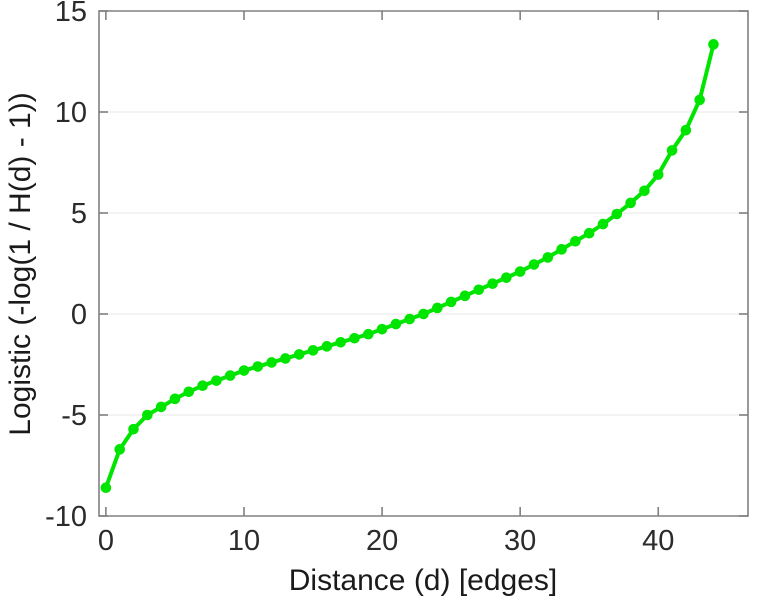 The height and width of the screenshot is (600, 758). What do you see at coordinates (20, 263) in the screenshot?
I see `y-axis-title: Logistic (-log(1 / H(d) - 1))` at bounding box center [20, 263].